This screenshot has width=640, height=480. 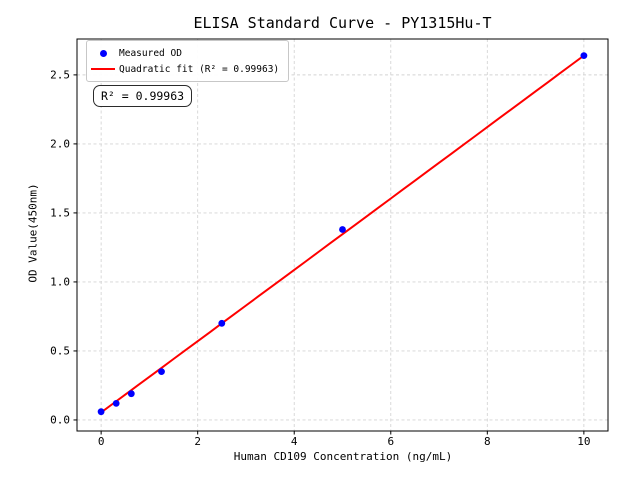 I want to click on y-tick-label: 1.5, so click(x=60, y=212).